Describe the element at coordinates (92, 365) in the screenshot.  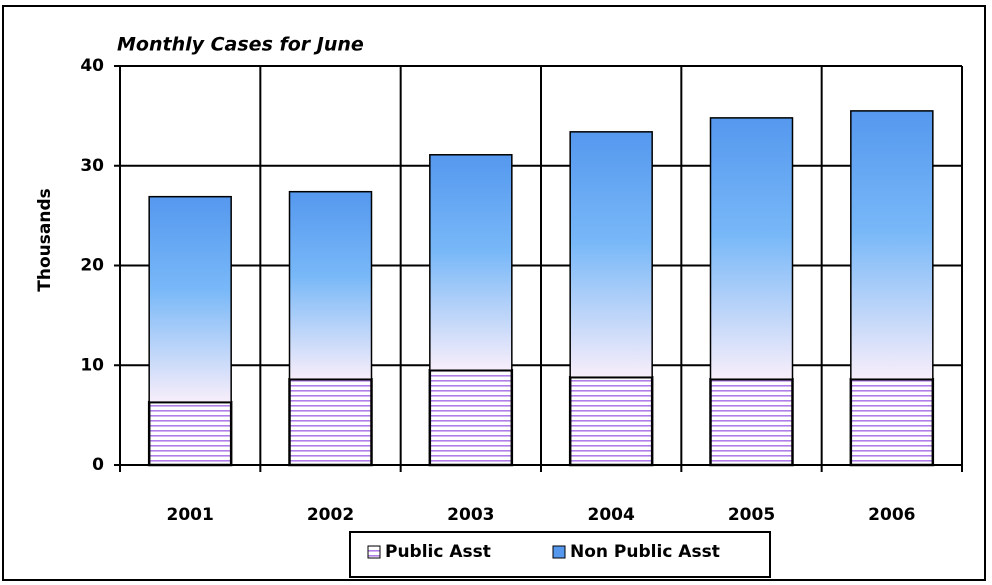
I see `y-tick-label: 10` at that location.